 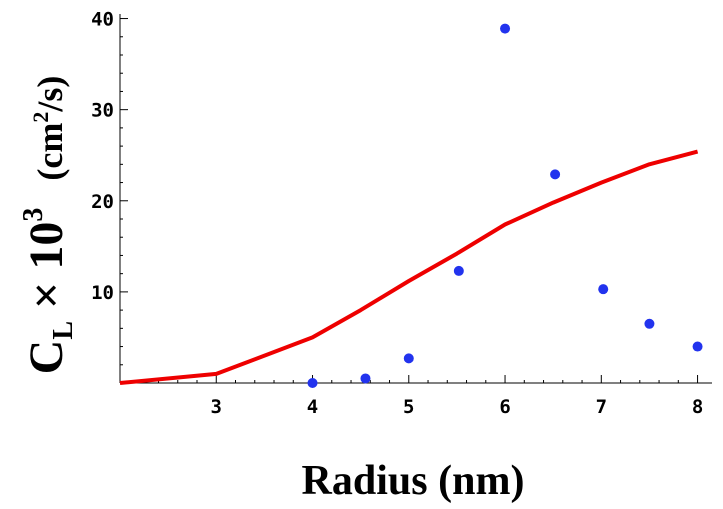 I want to click on y-axis-title-prefix: C, so click(x=46, y=357).